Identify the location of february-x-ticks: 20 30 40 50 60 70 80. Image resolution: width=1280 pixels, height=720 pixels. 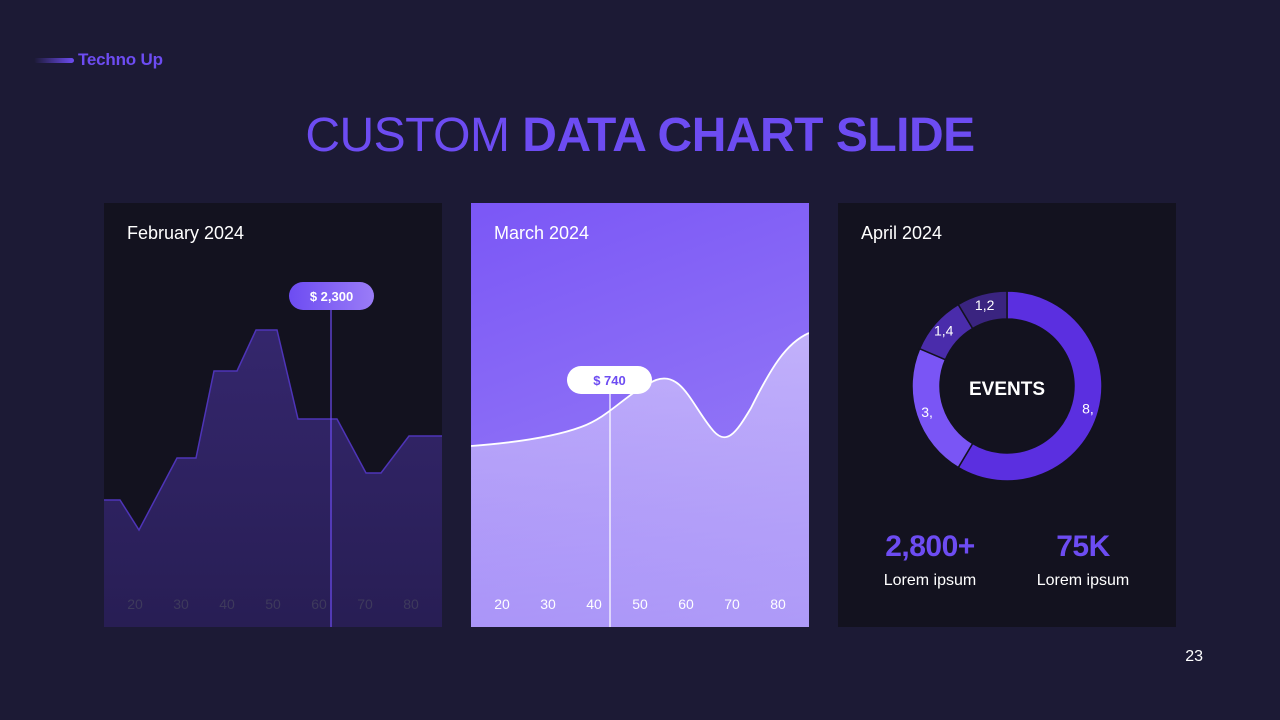
(273, 604).